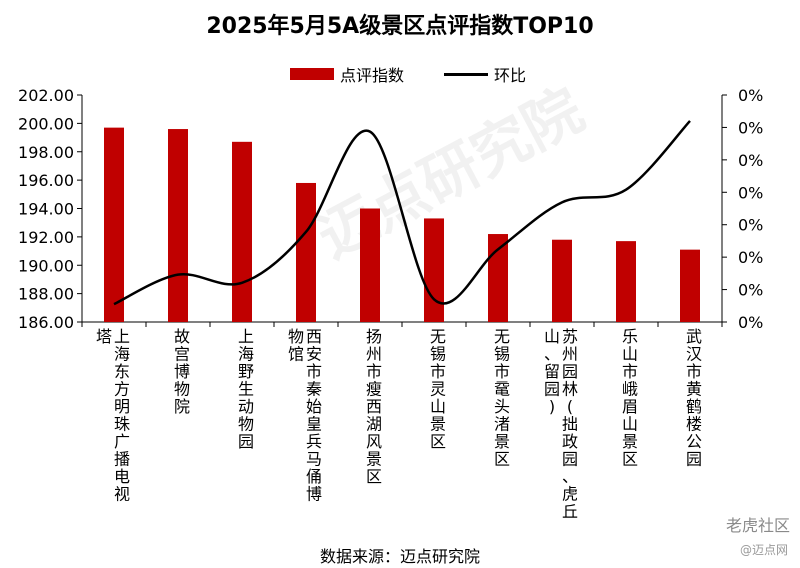  I want to click on x-tick-label: 无锡市鼋头渚景区, so click(502, 398).